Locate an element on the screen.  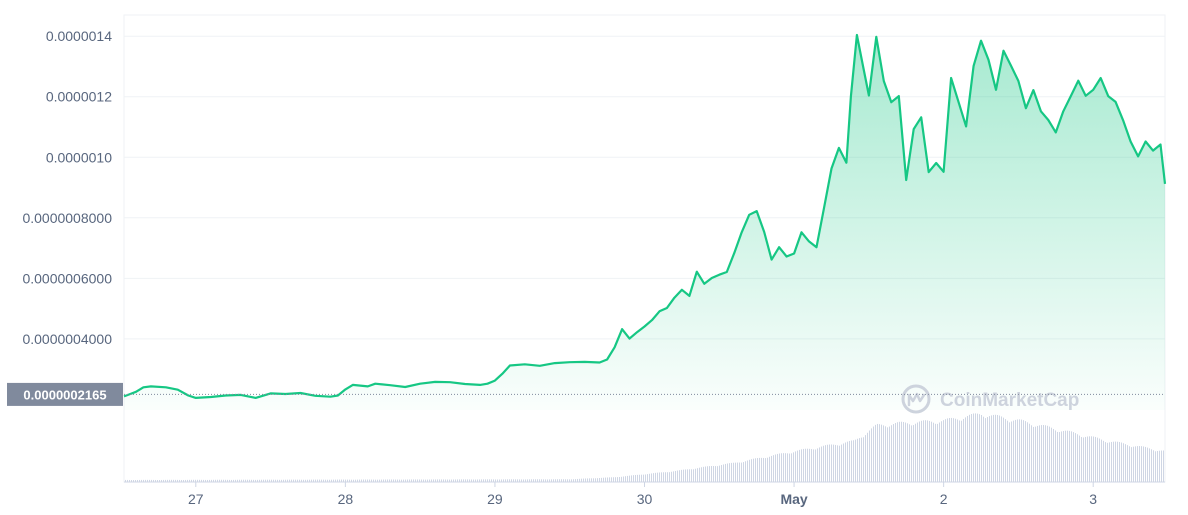
x-tick-label: May is located at coordinates (793, 499).